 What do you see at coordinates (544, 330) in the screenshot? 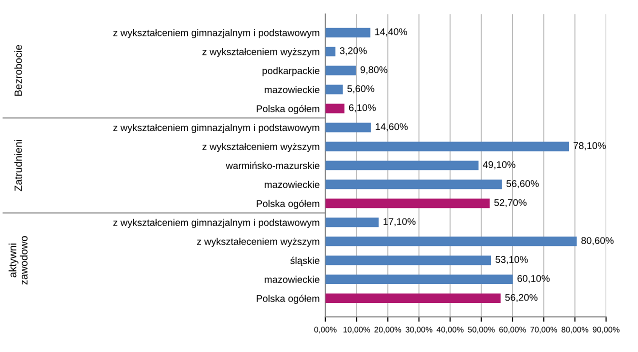
I see `x-tick-label: 70,00%` at bounding box center [544, 330].